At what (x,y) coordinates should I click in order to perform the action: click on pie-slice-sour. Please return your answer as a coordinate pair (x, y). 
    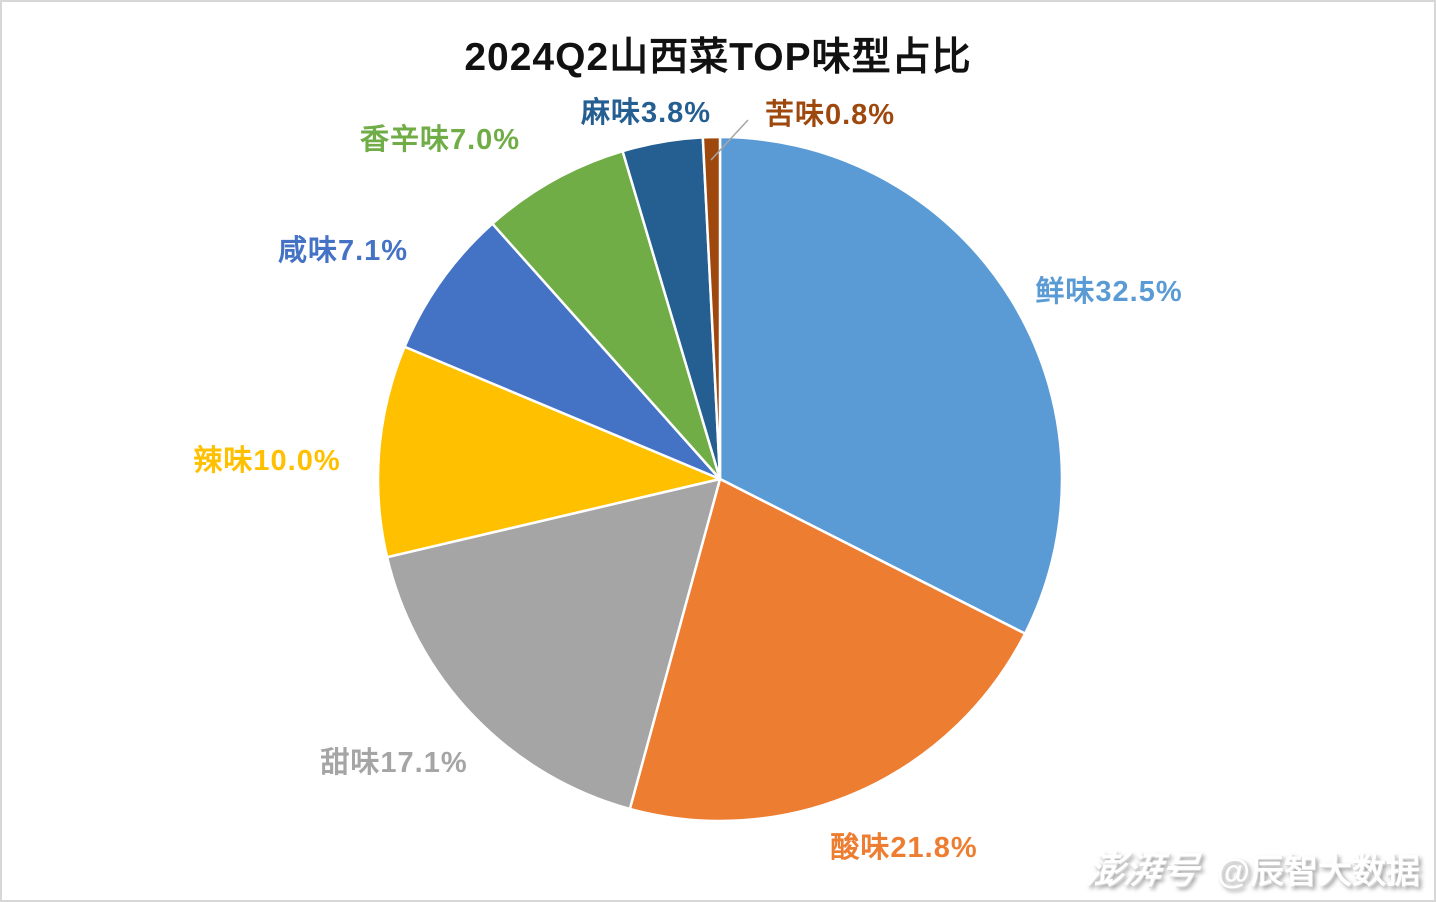
    Looking at the image, I should click on (827, 650).